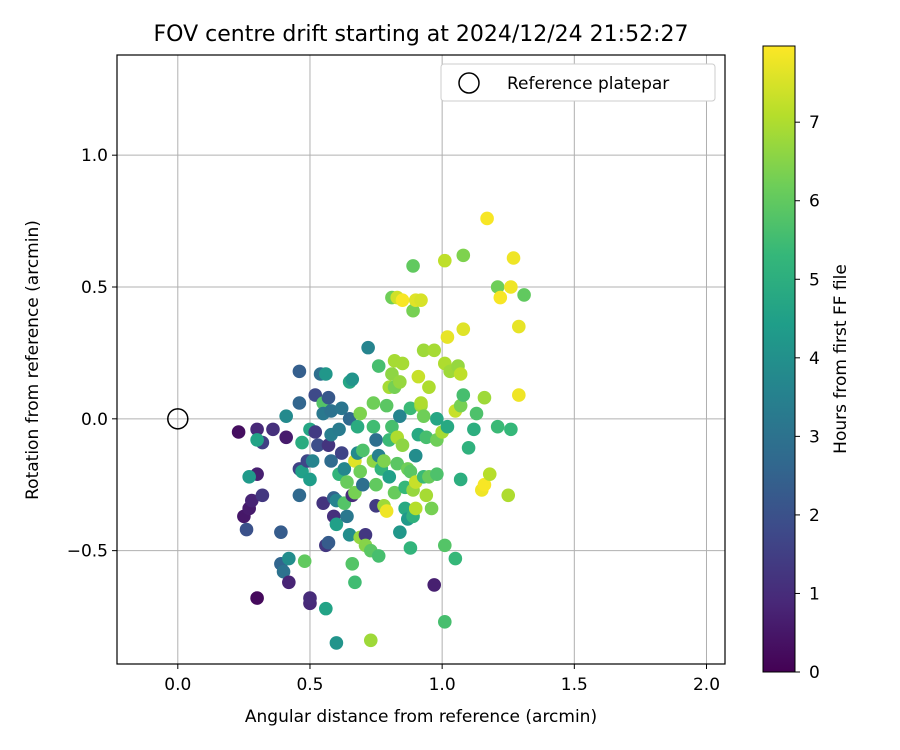  I want to click on reference-platepar-marker, so click(178, 419).